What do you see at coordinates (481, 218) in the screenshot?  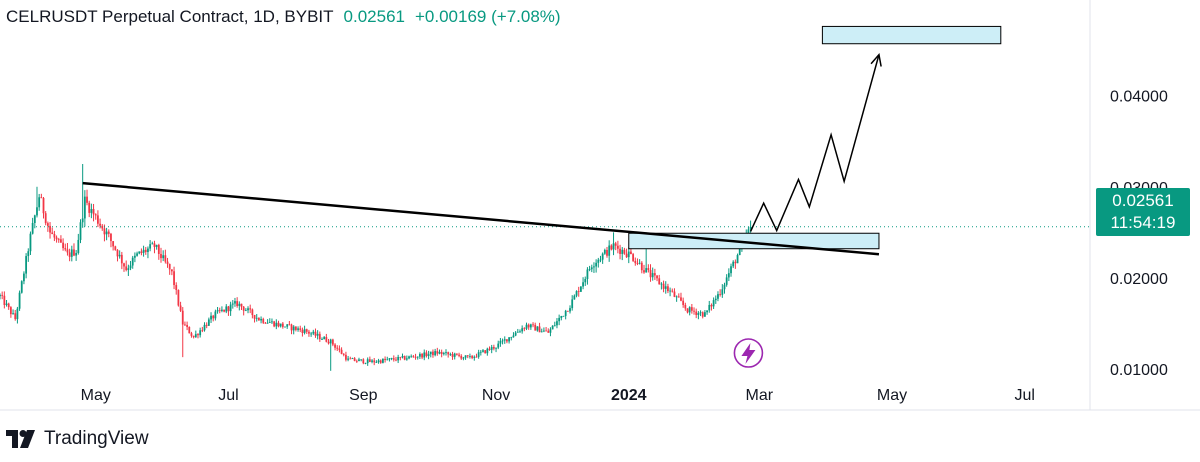 I see `descending-trendline` at bounding box center [481, 218].